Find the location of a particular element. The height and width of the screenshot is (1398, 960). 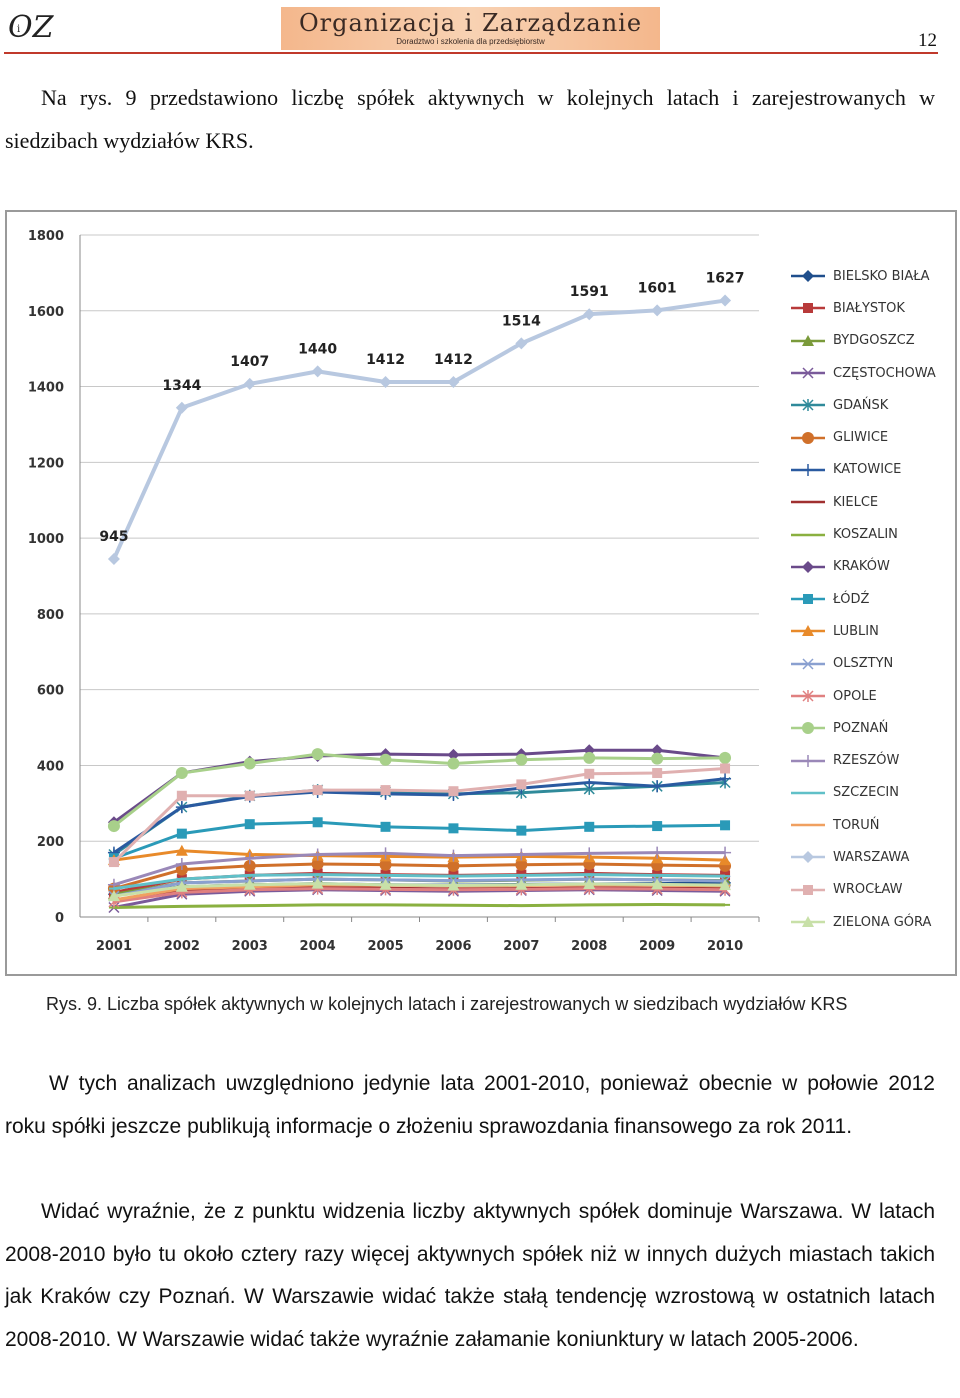

x-tick-label: 2009 is located at coordinates (657, 946).